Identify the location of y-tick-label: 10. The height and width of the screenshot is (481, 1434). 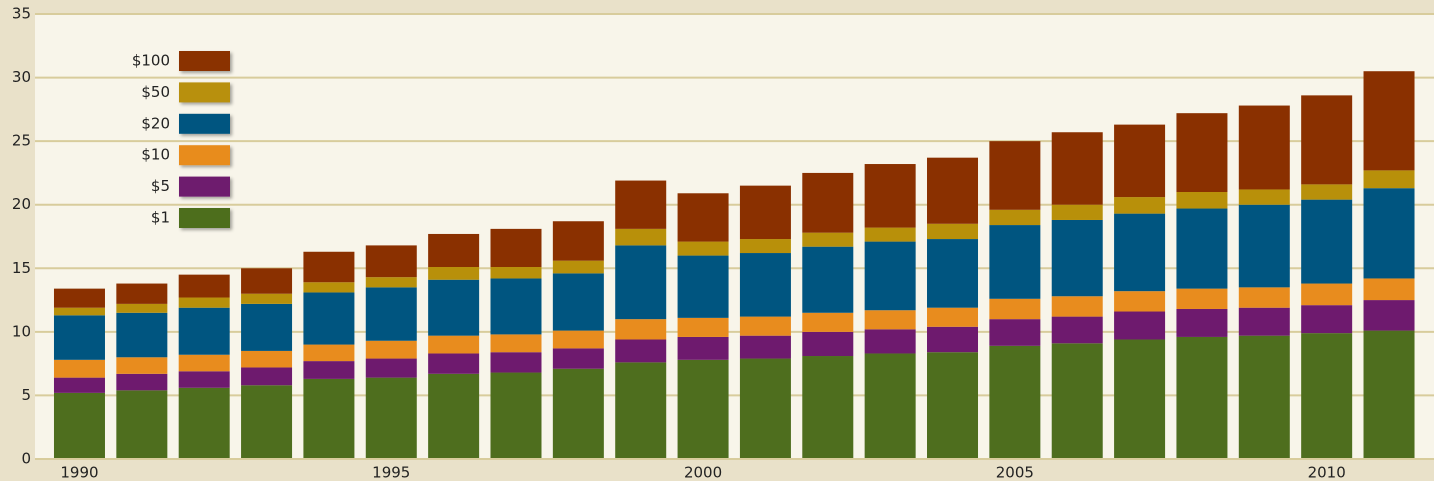
(21, 331).